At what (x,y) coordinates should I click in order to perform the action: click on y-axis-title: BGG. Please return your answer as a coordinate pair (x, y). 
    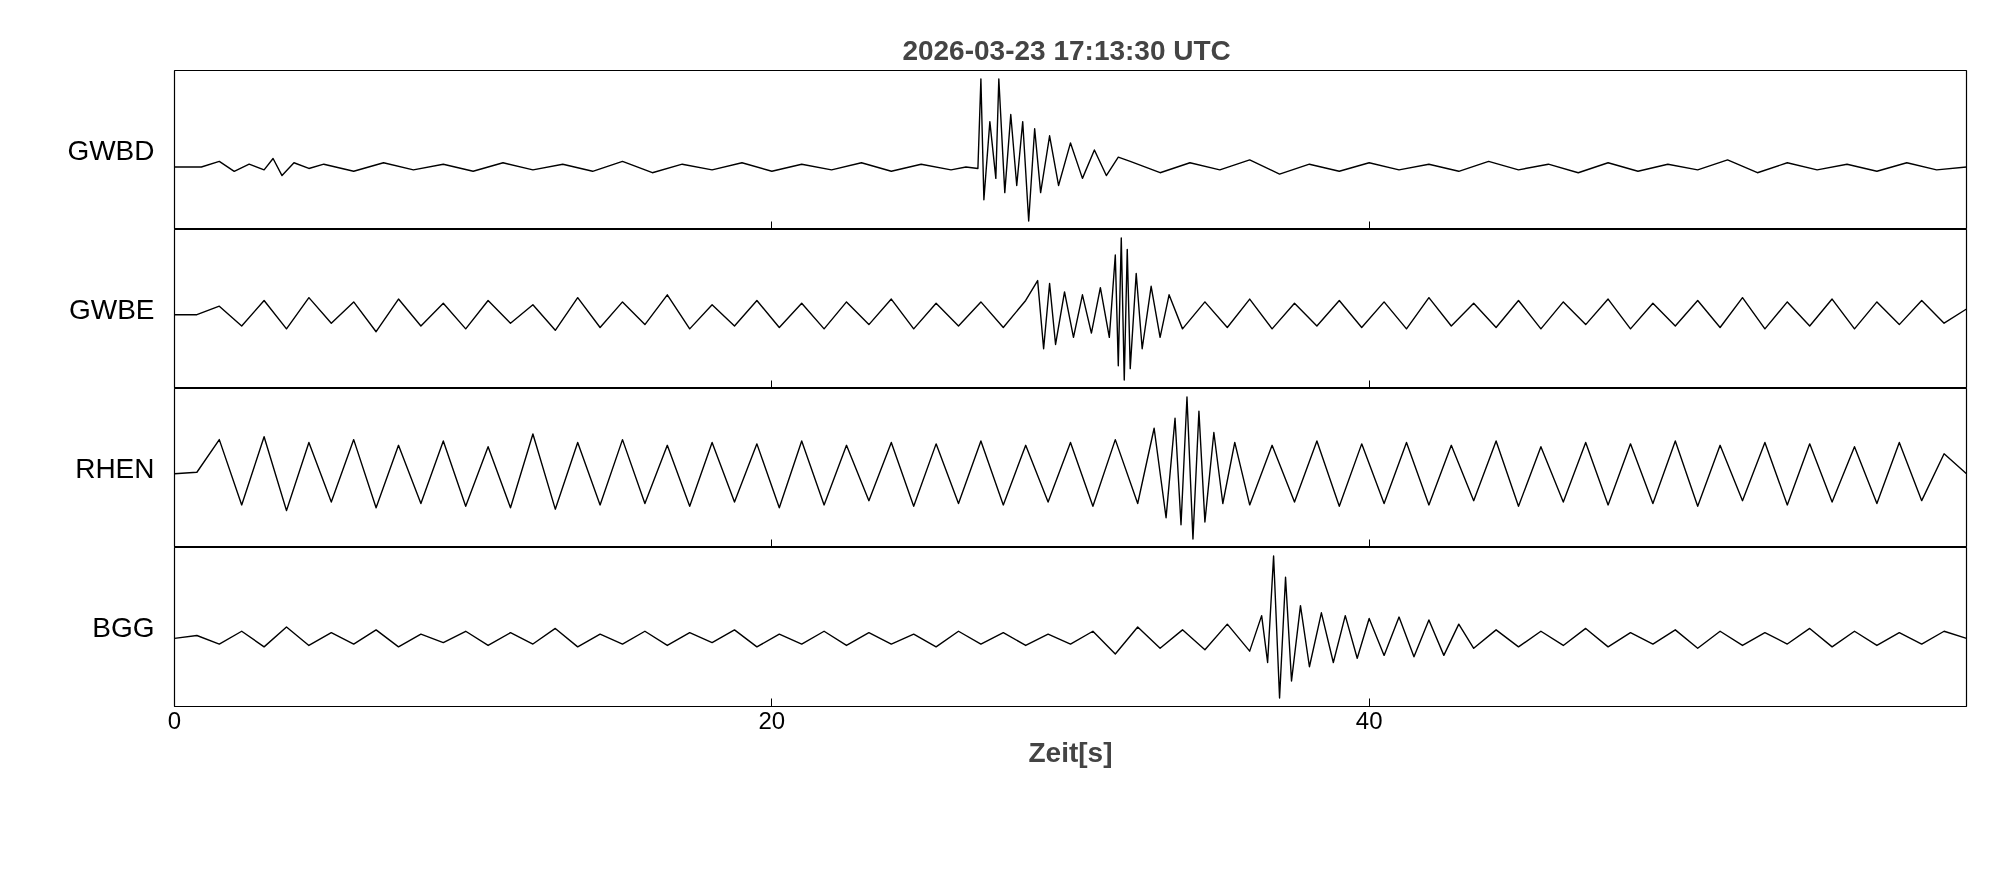
    Looking at the image, I should click on (123, 627).